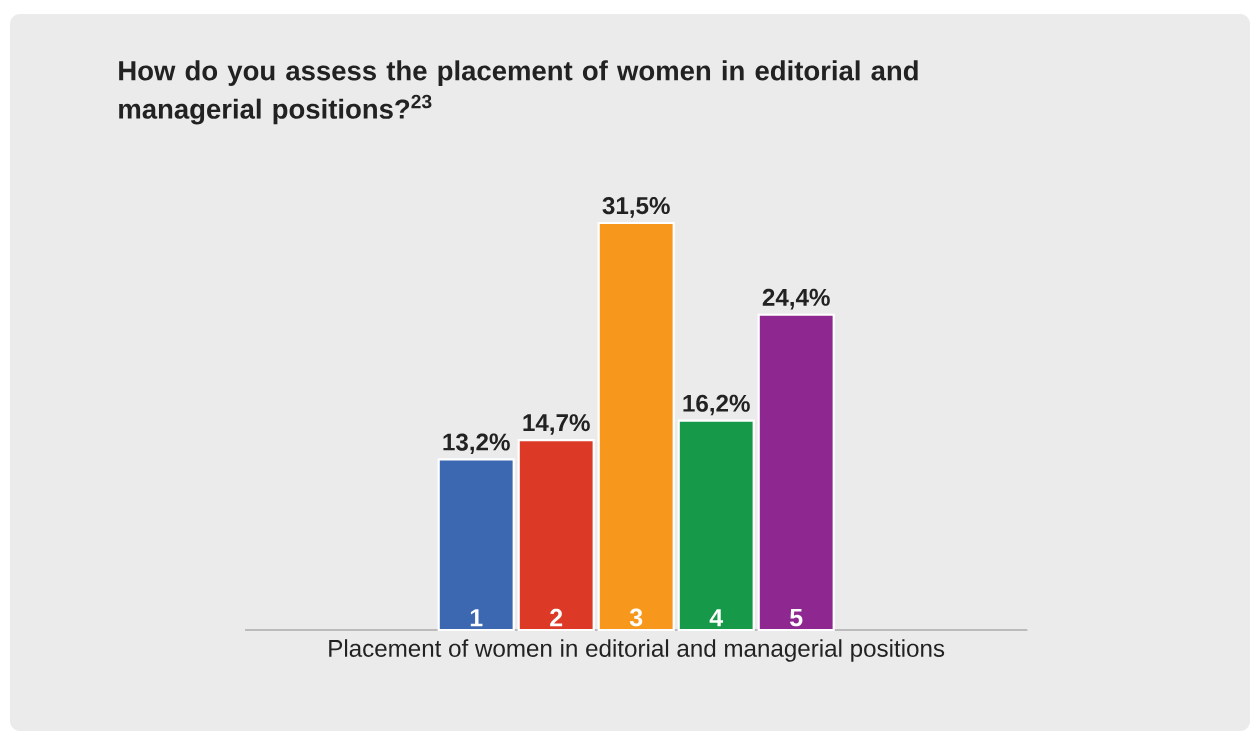 This screenshot has height=731, width=1250. I want to click on data-label: 13,2%, so click(476, 444).